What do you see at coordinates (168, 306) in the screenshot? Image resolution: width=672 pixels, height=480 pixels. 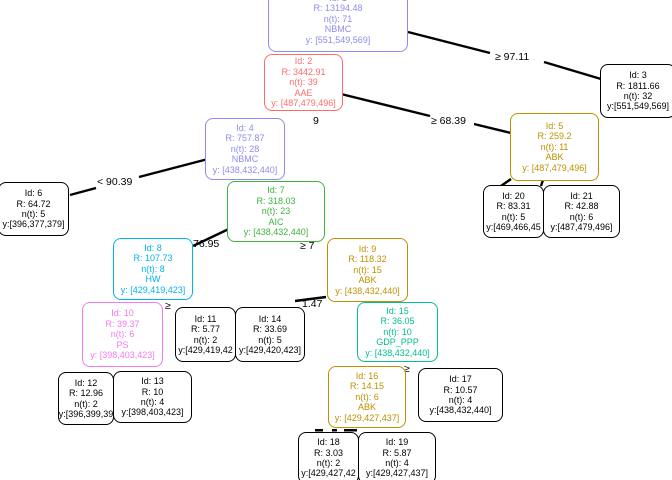 I see `edge-label-fragment-ge-left: ≥` at bounding box center [168, 306].